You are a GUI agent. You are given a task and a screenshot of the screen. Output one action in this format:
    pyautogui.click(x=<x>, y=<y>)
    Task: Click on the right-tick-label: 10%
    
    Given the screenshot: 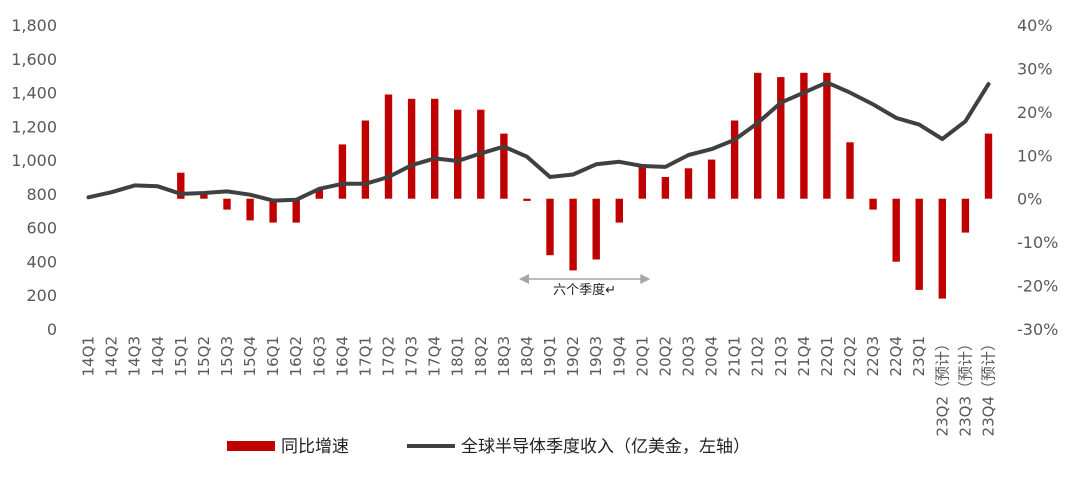 What is the action you would take?
    pyautogui.click(x=1035, y=155)
    